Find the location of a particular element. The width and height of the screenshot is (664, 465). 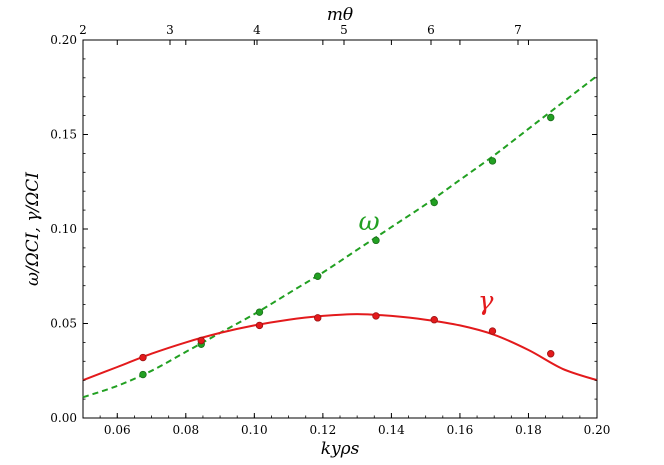

x-tick-label: 0.16 is located at coordinates (460, 430).